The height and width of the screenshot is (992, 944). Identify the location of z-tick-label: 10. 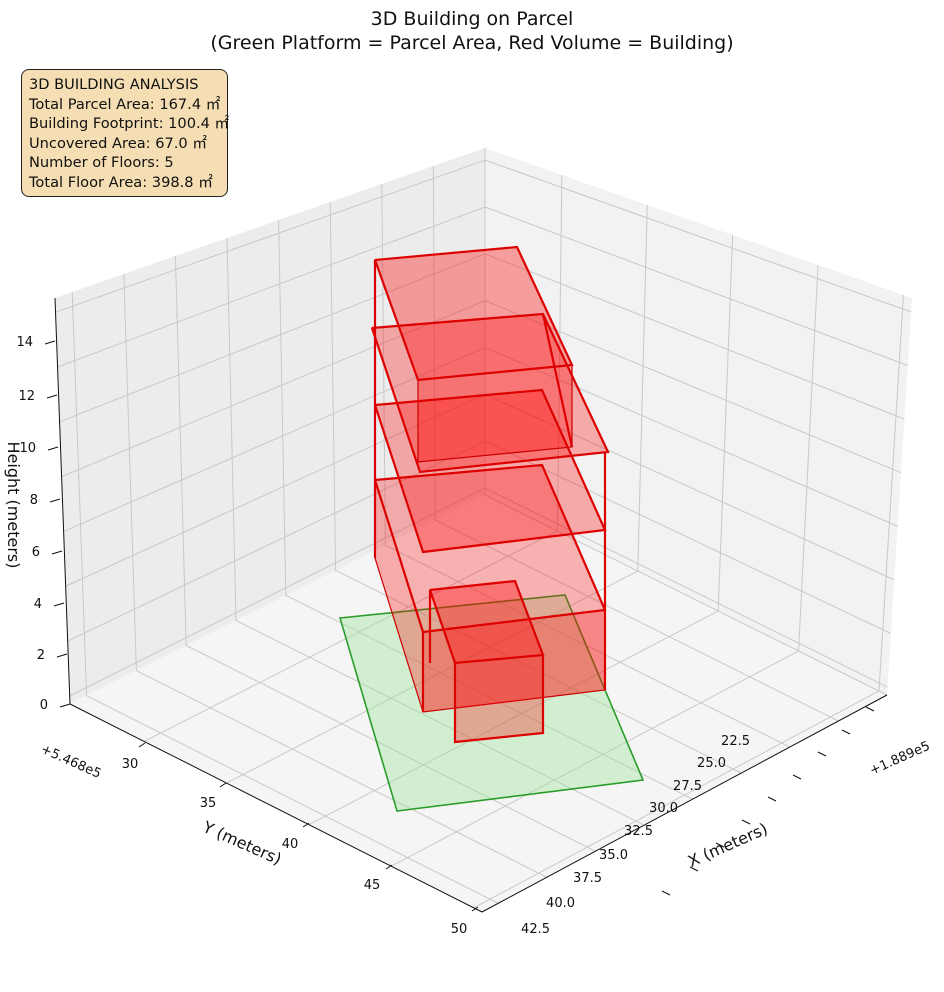
(27, 448).